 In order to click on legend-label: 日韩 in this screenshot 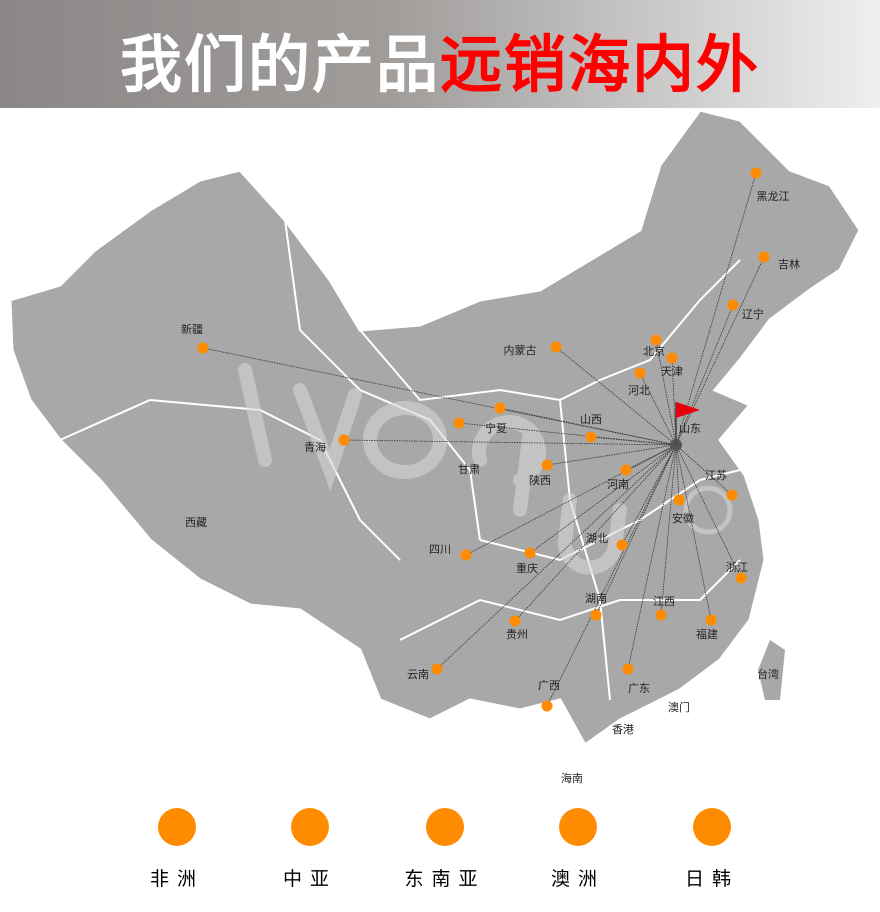, I will do `click(711, 879)`.